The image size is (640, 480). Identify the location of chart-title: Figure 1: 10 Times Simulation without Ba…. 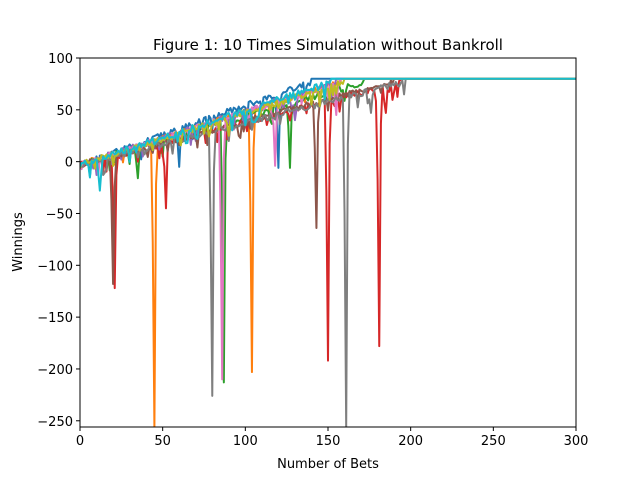
(328, 45).